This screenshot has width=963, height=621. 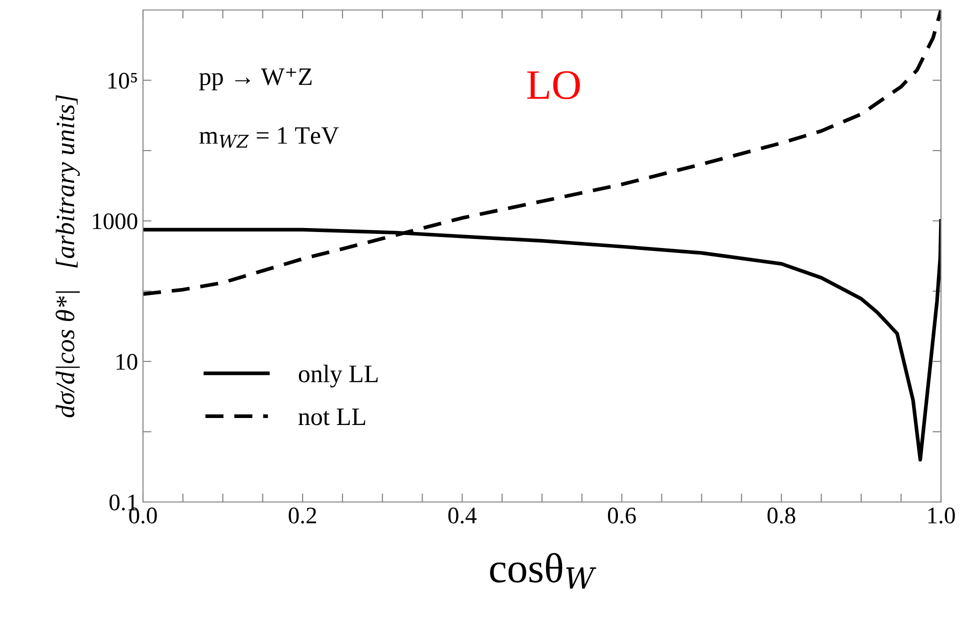 I want to click on legend-label: only LL, so click(x=338, y=376).